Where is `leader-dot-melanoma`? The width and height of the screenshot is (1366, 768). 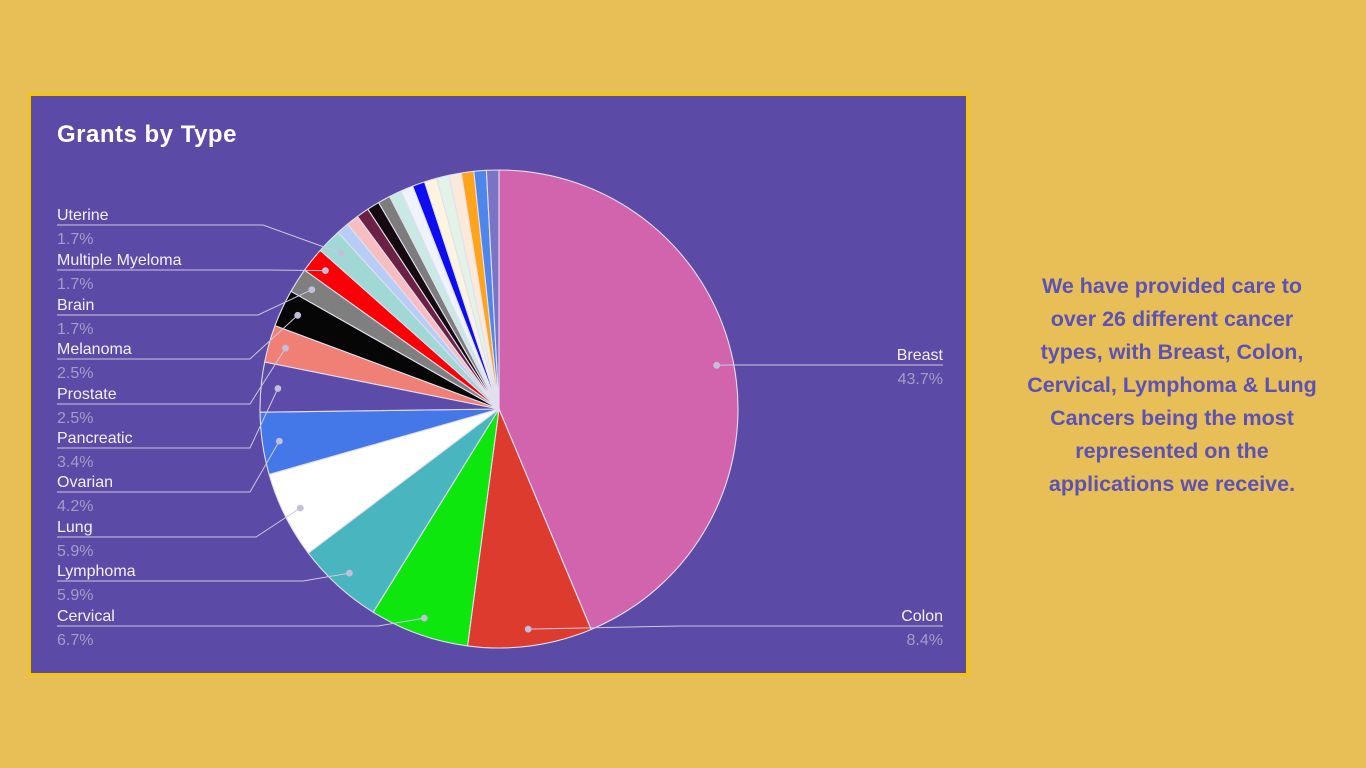 leader-dot-melanoma is located at coordinates (298, 315).